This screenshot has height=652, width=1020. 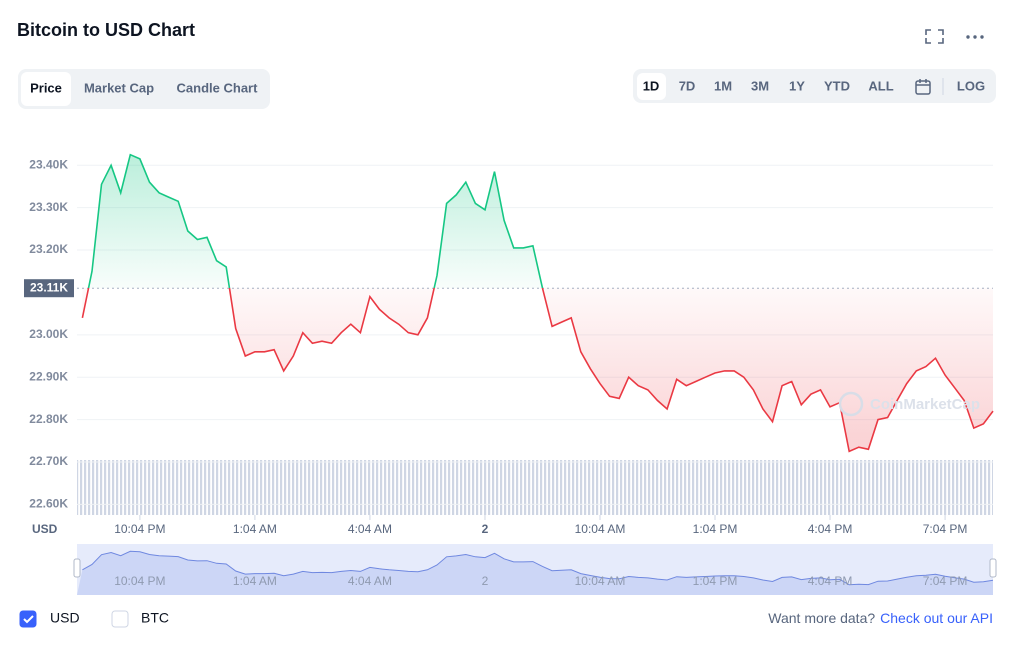 I want to click on navigator-tick-label: 4:04 AM, so click(x=370, y=581).